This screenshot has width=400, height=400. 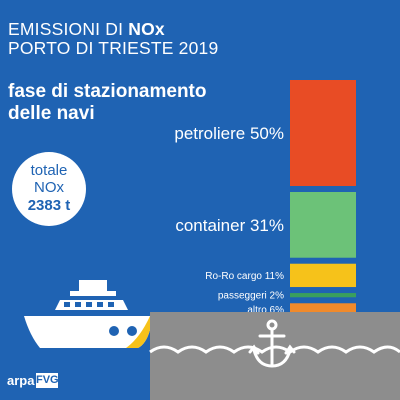 I want to click on ship-funnel, so click(x=93, y=285).